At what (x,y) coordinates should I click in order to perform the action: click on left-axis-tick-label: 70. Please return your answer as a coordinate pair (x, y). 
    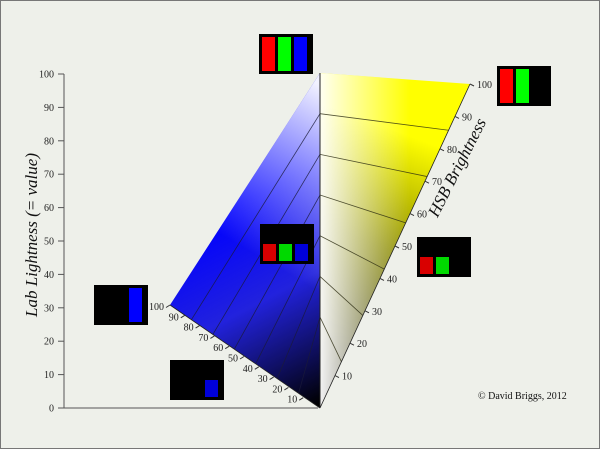
    Looking at the image, I should click on (49, 175).